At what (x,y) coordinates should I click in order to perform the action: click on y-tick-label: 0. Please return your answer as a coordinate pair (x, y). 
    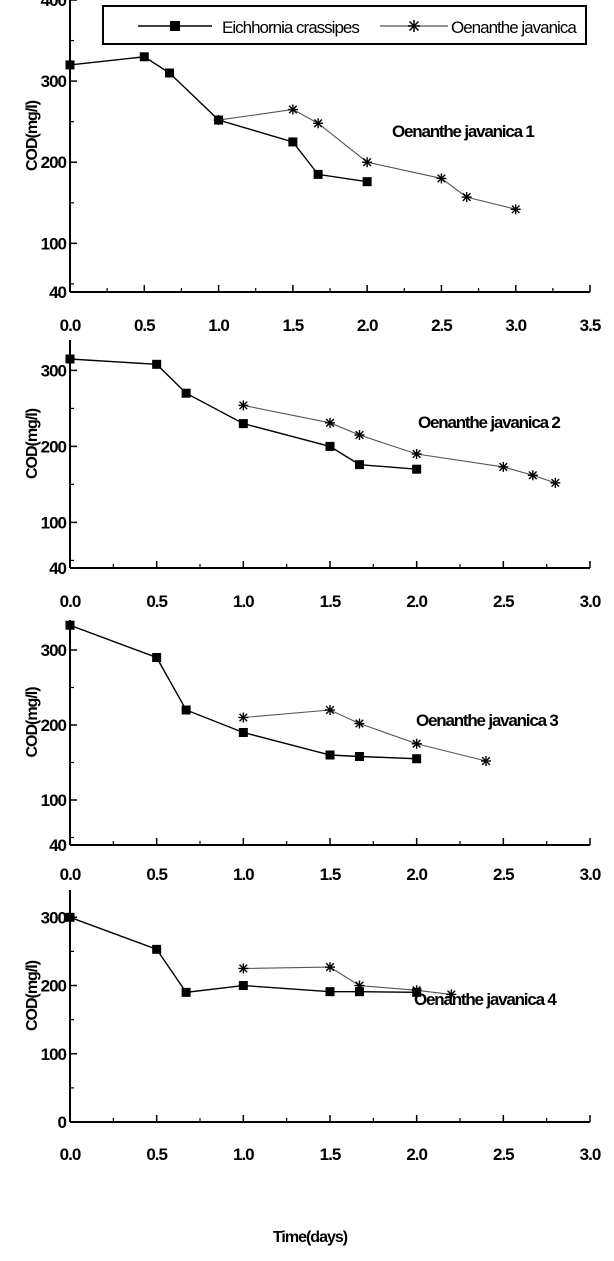
    Looking at the image, I should click on (62, 1122).